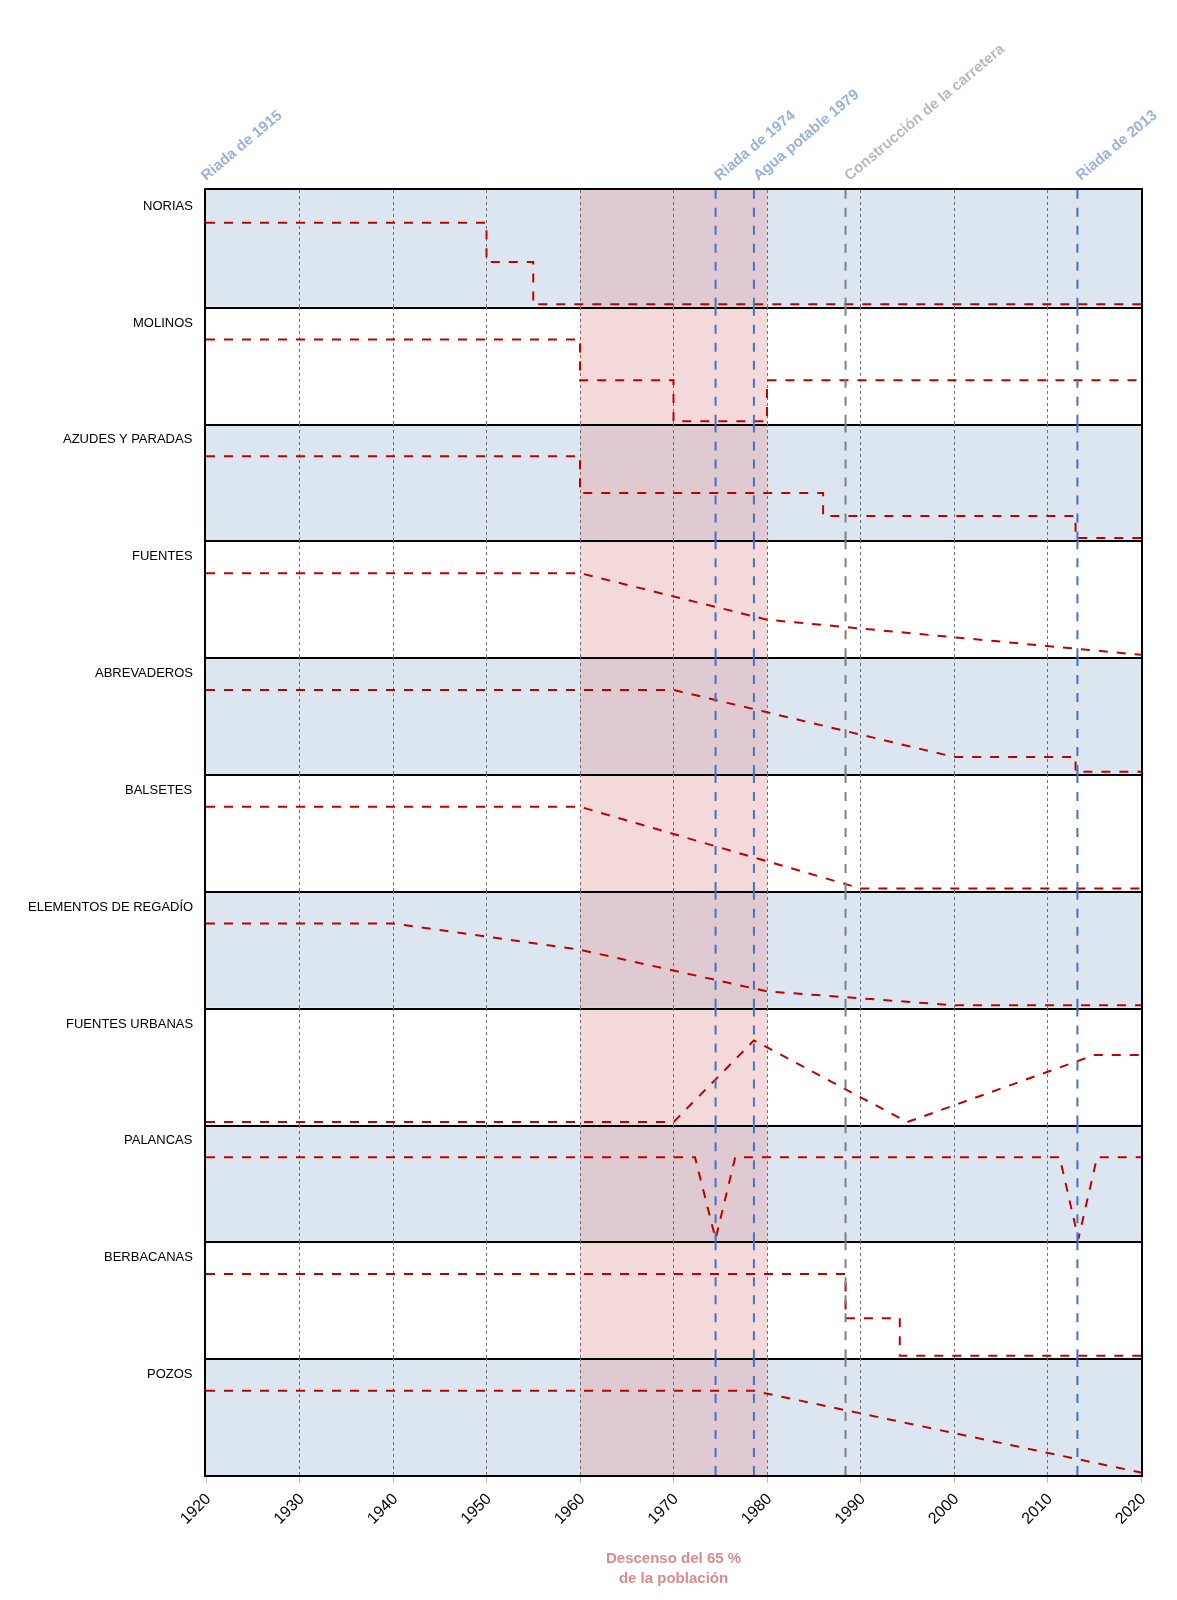 The height and width of the screenshot is (1600, 1177). What do you see at coordinates (130, 1023) in the screenshot?
I see `chart-title: FUENTES URBANAS` at bounding box center [130, 1023].